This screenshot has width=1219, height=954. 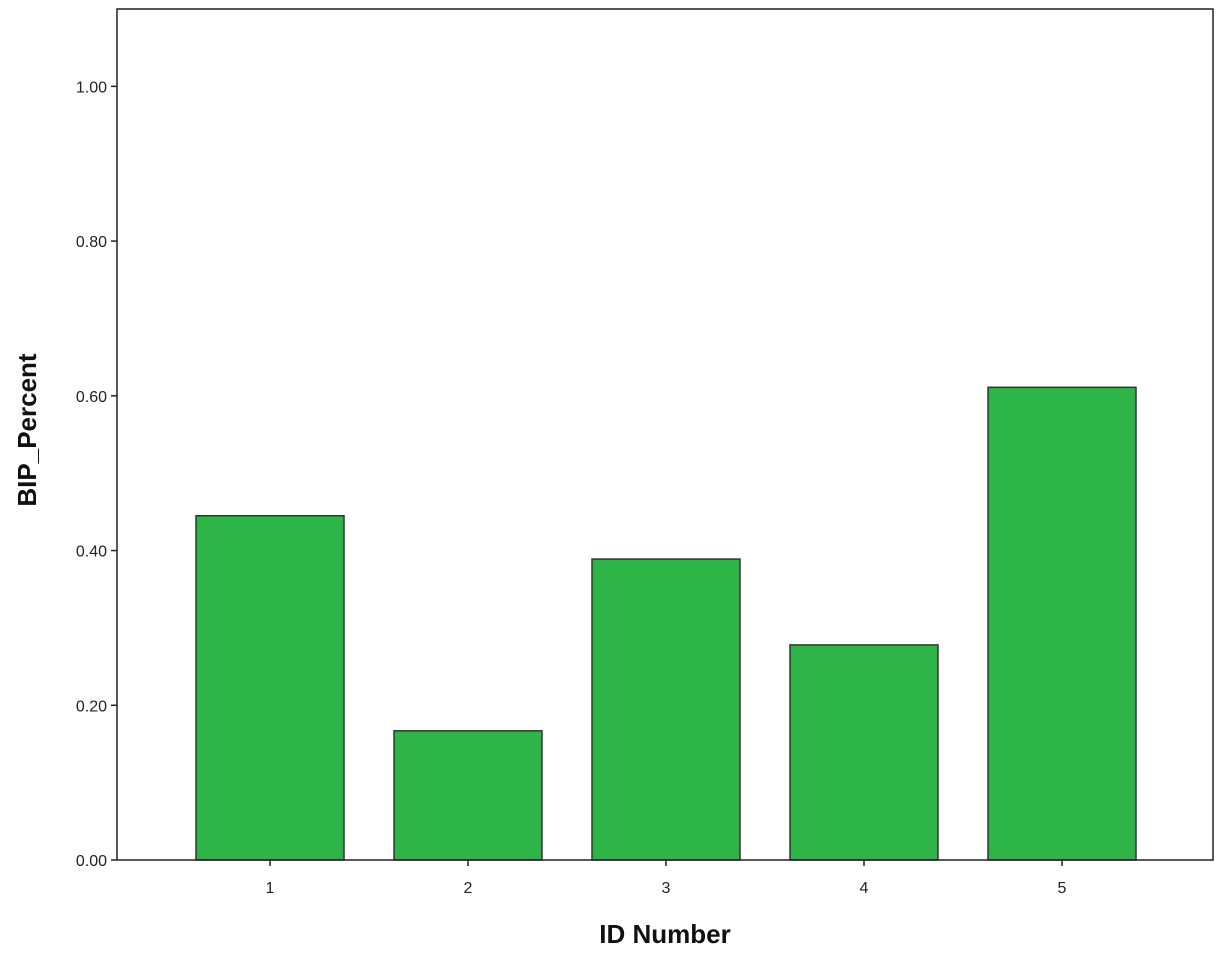 What do you see at coordinates (91, 242) in the screenshot?
I see `y-tick-label: 0.80` at bounding box center [91, 242].